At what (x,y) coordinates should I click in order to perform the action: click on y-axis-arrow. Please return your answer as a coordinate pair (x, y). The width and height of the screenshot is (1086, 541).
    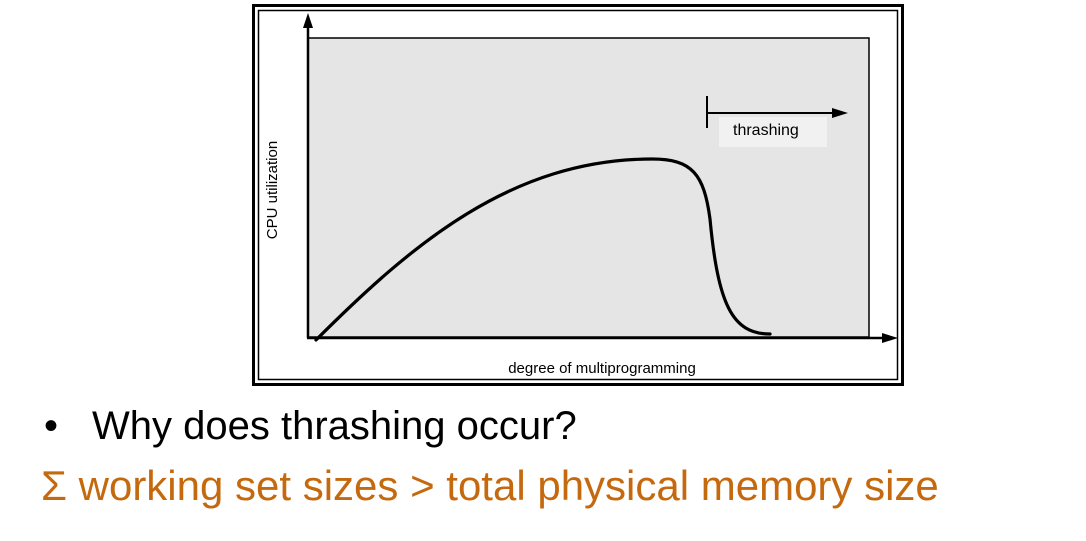
    Looking at the image, I should click on (308, 20).